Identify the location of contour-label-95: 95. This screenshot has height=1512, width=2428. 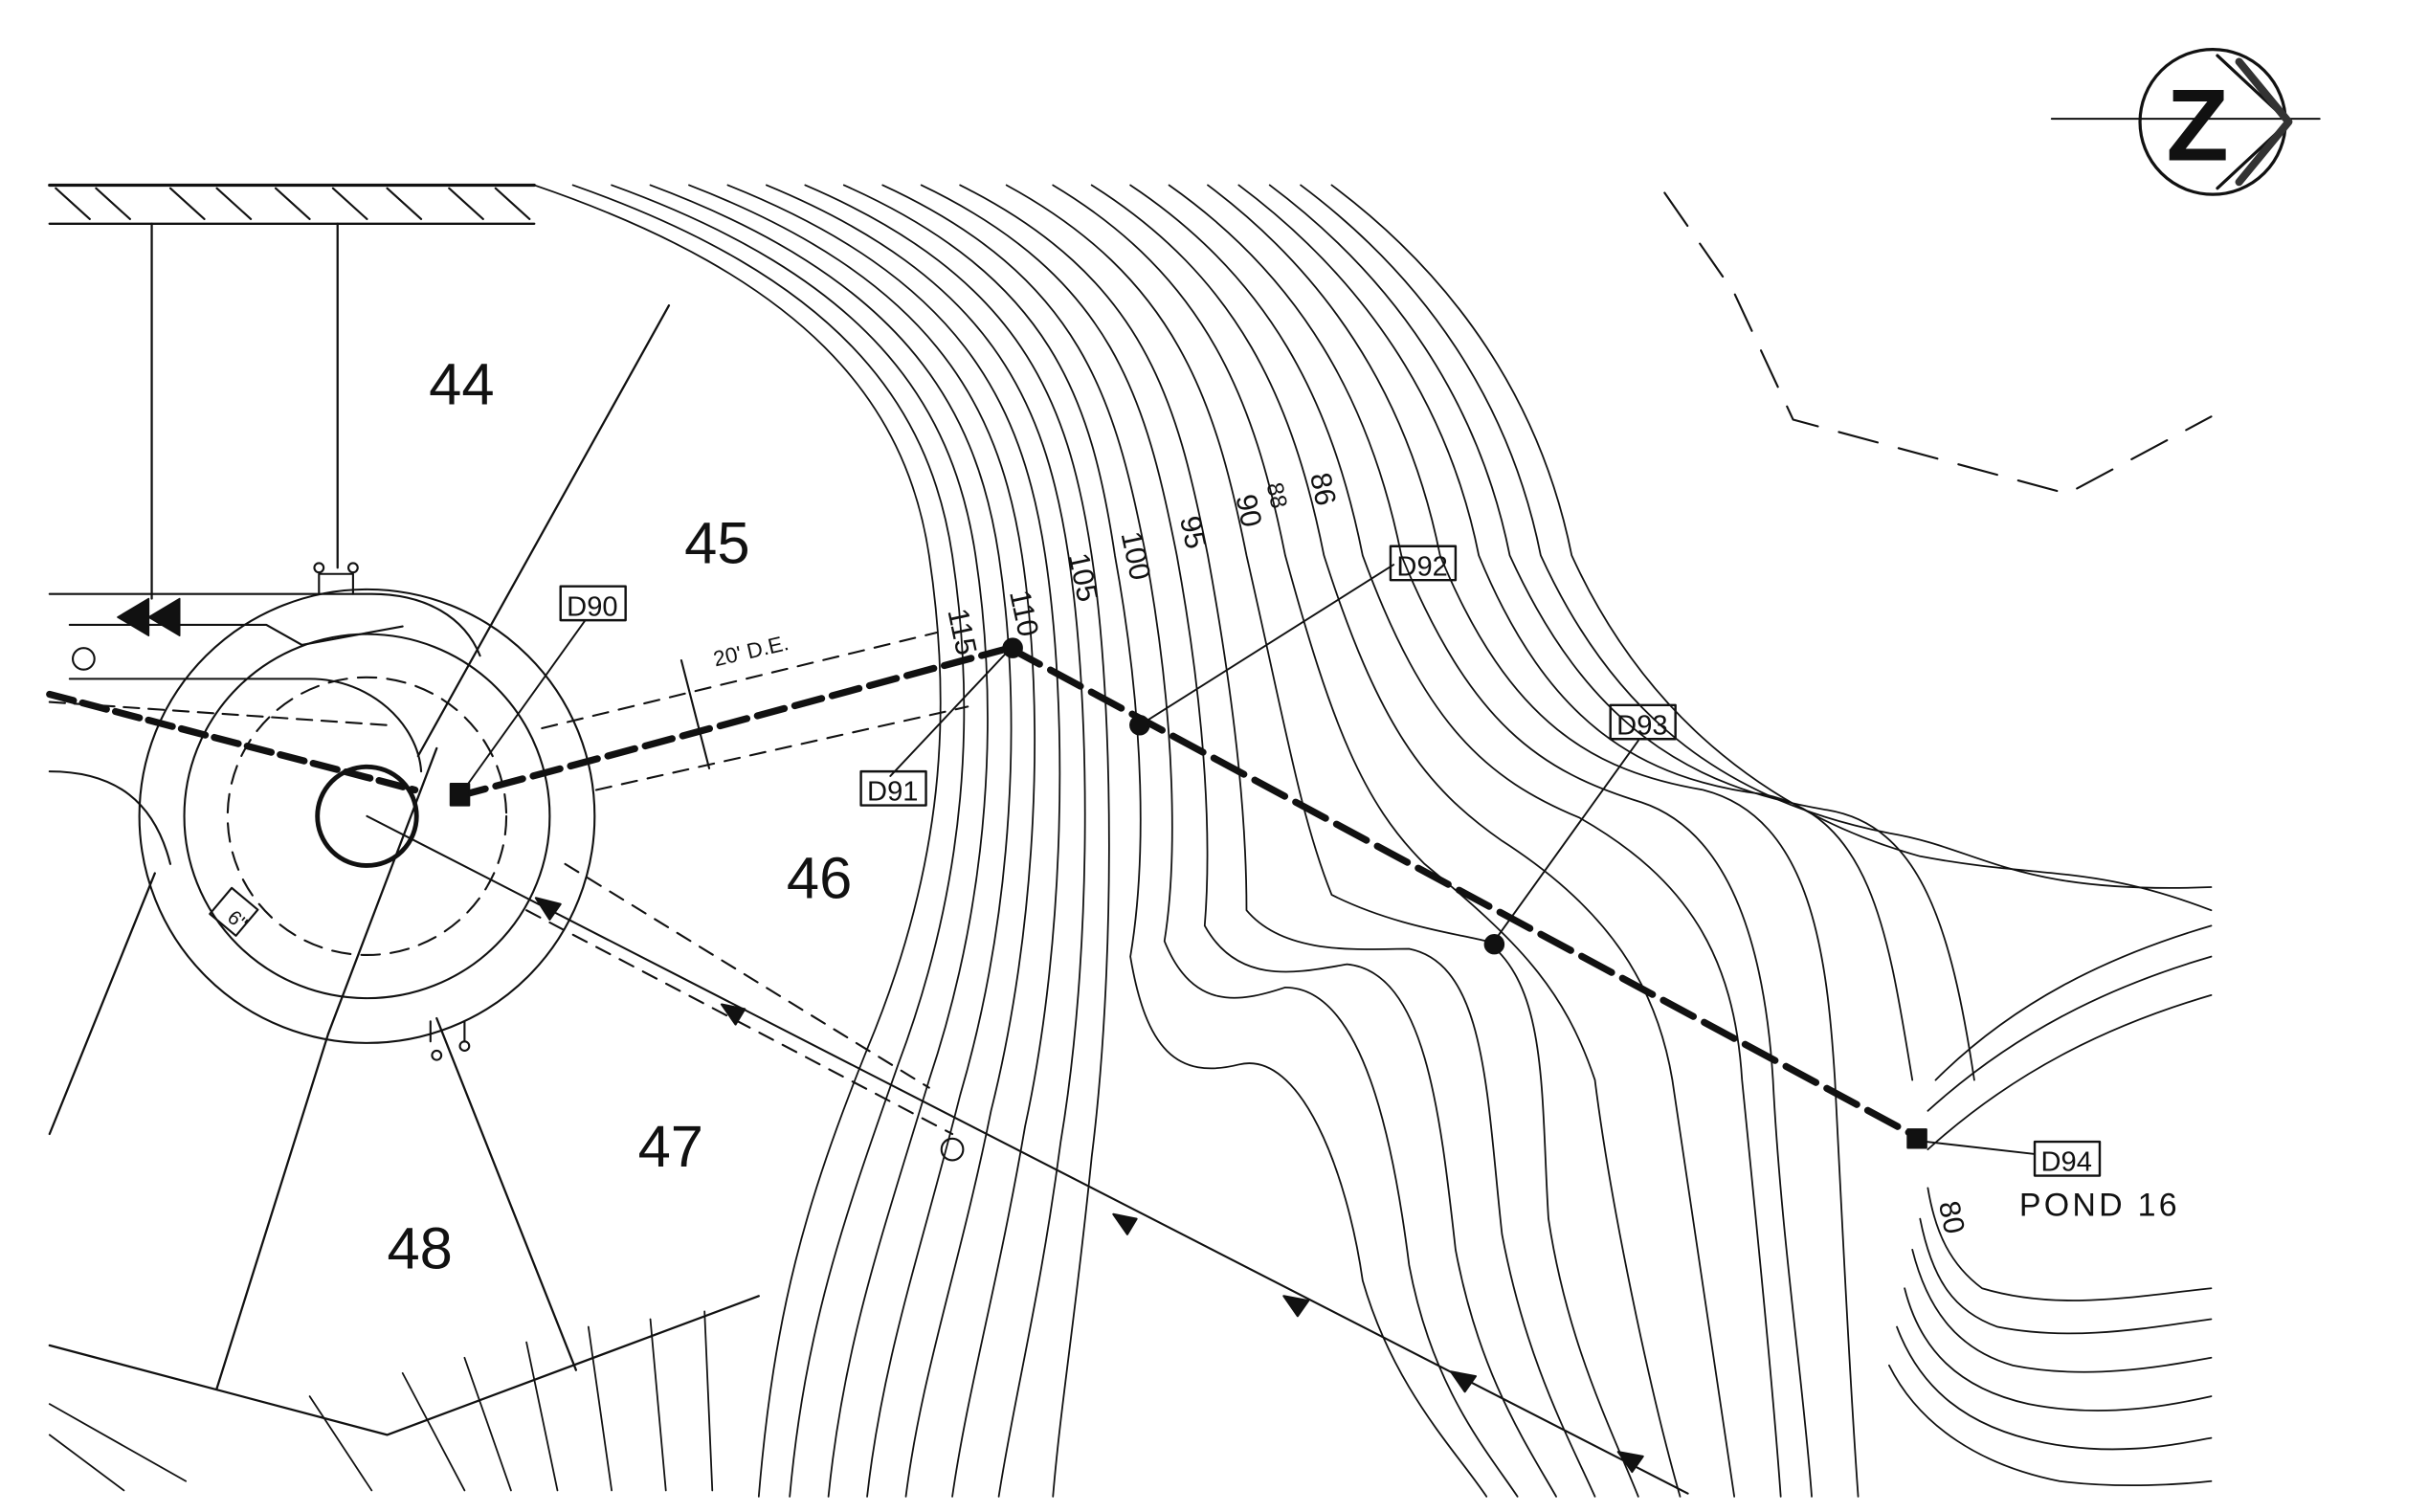
(1193, 532).